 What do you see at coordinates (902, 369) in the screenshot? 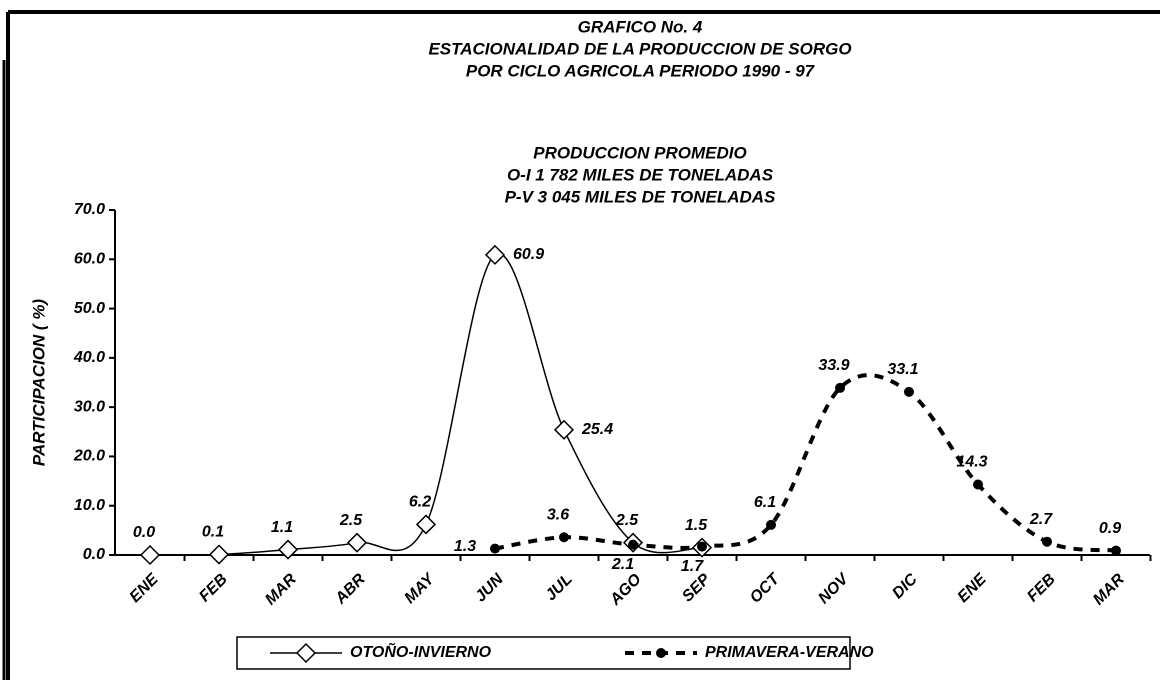
I see `data-label: 33.1` at bounding box center [902, 369].